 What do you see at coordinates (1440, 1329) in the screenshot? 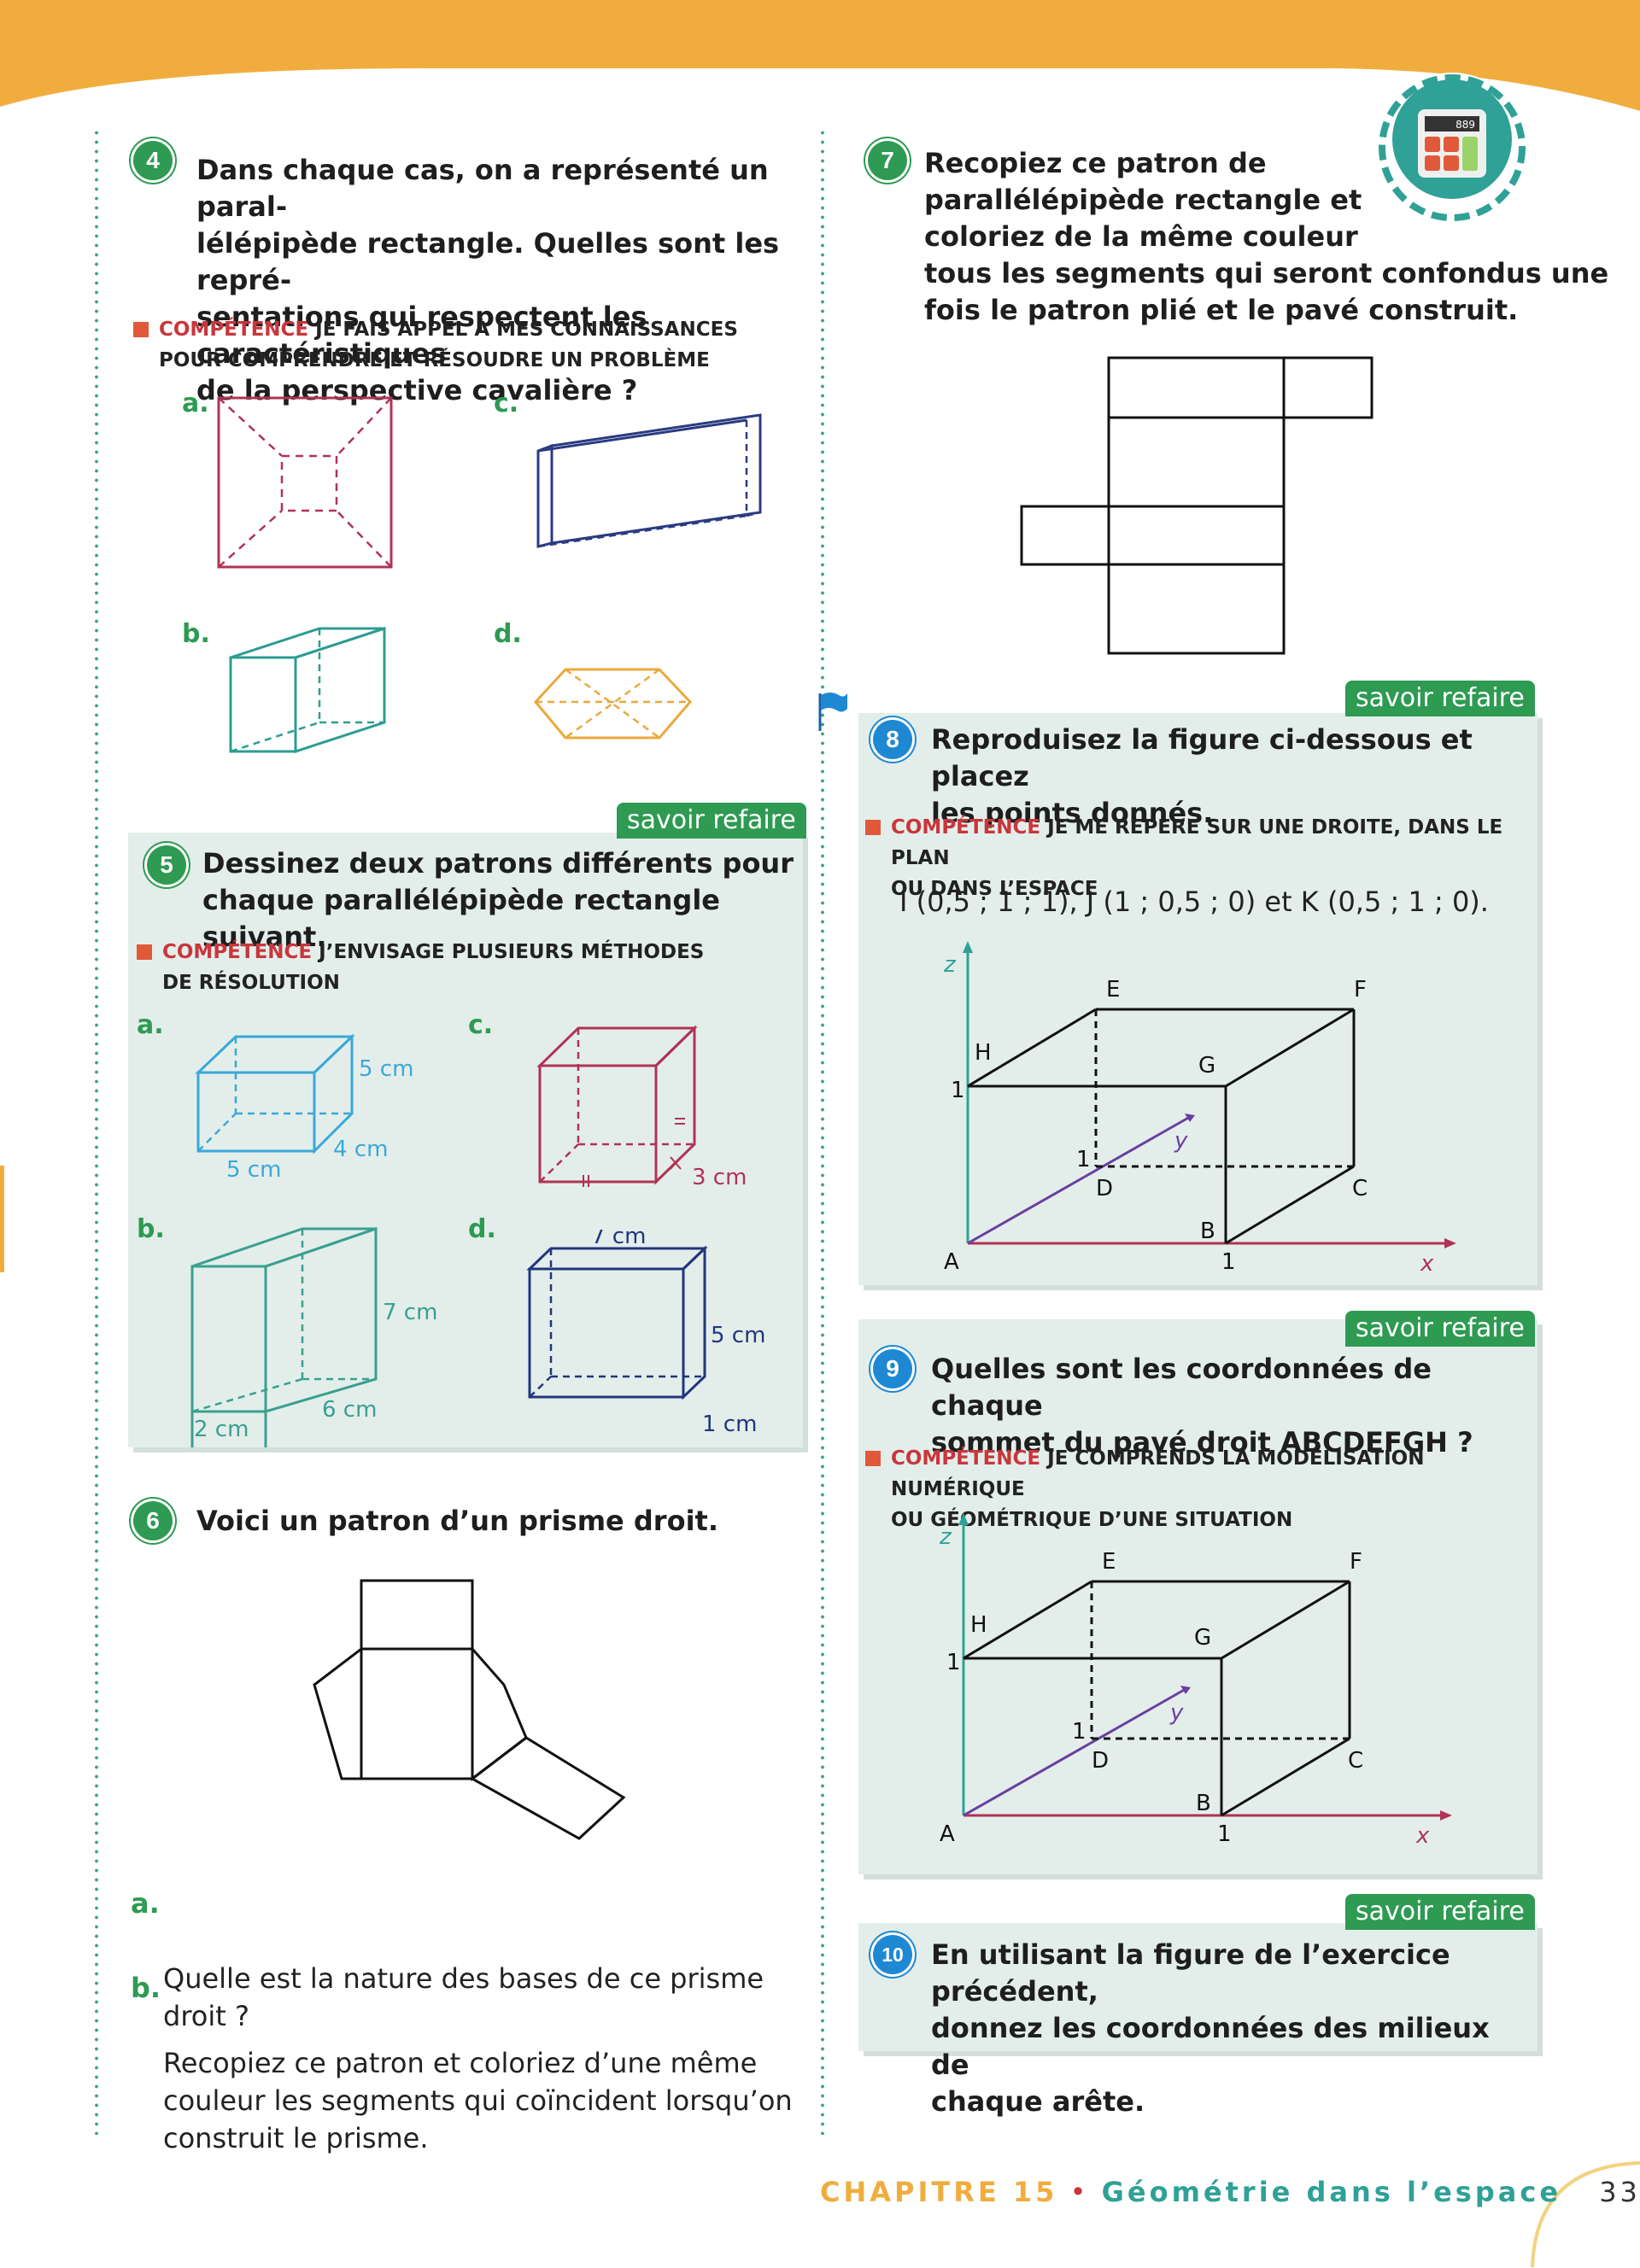
I see `exercise-9-badge: savoir refaire` at bounding box center [1440, 1329].